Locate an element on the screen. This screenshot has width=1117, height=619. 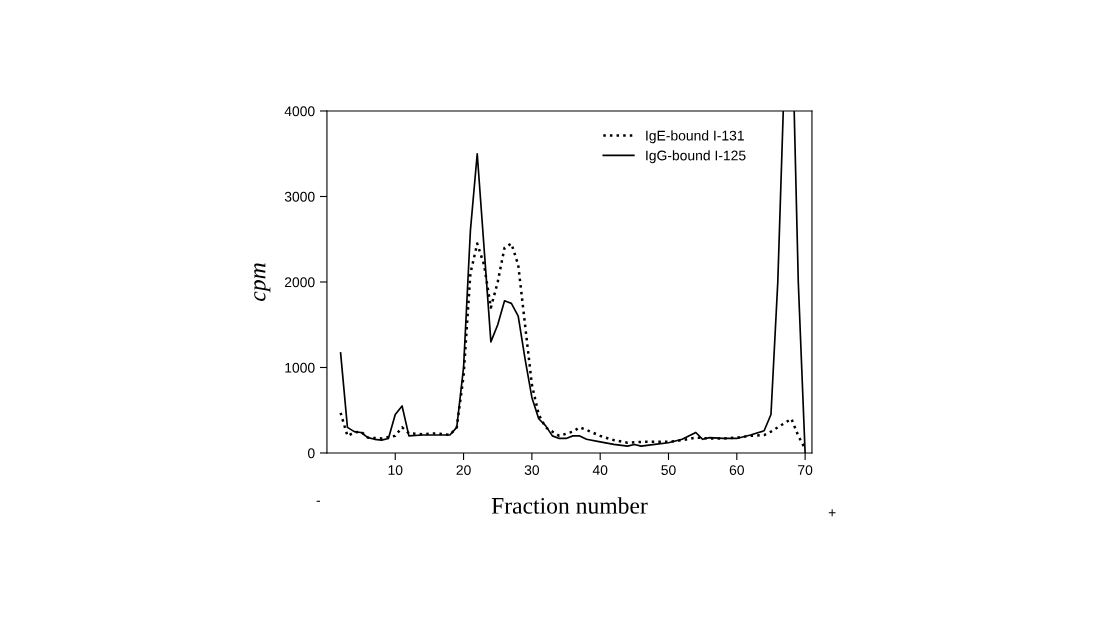
x-tick-label: 10 is located at coordinates (395, 470).